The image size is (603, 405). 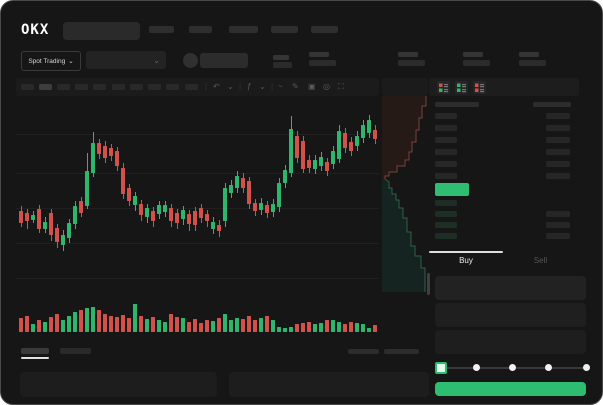 I want to click on book-bids-icon, so click(x=461, y=87).